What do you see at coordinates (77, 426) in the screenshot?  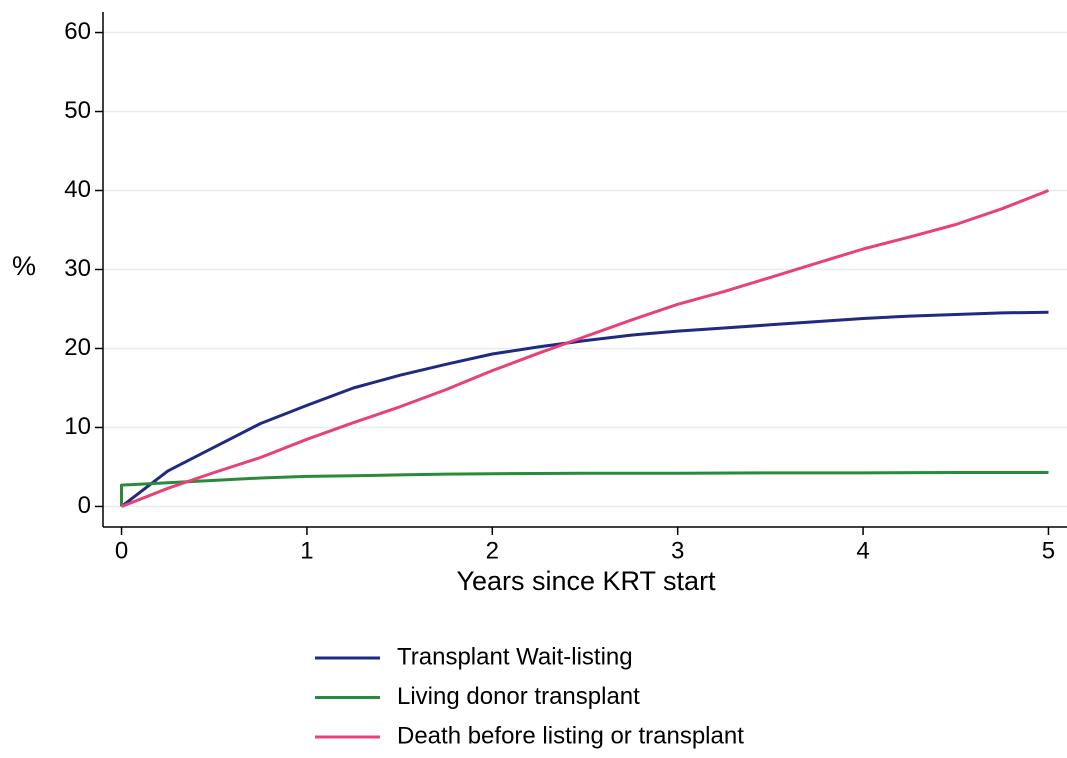 I see `y-tick-label: 10` at bounding box center [77, 426].